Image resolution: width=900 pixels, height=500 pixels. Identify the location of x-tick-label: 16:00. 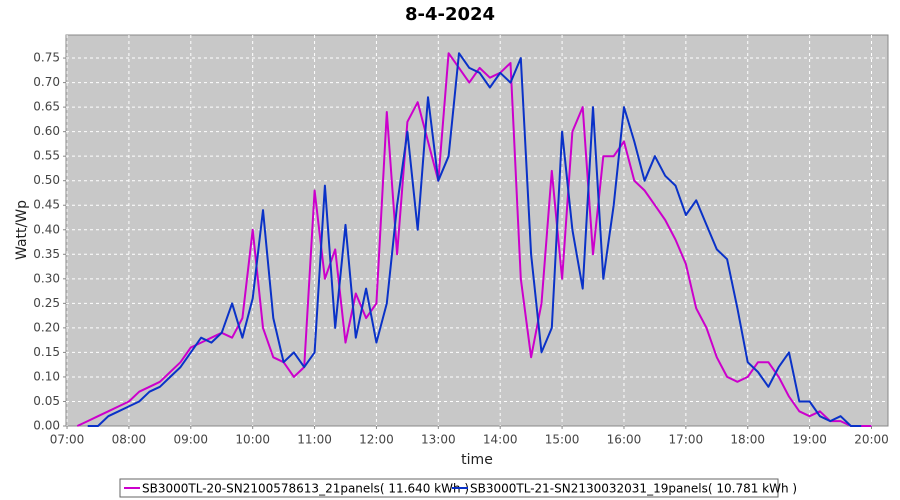
(624, 440).